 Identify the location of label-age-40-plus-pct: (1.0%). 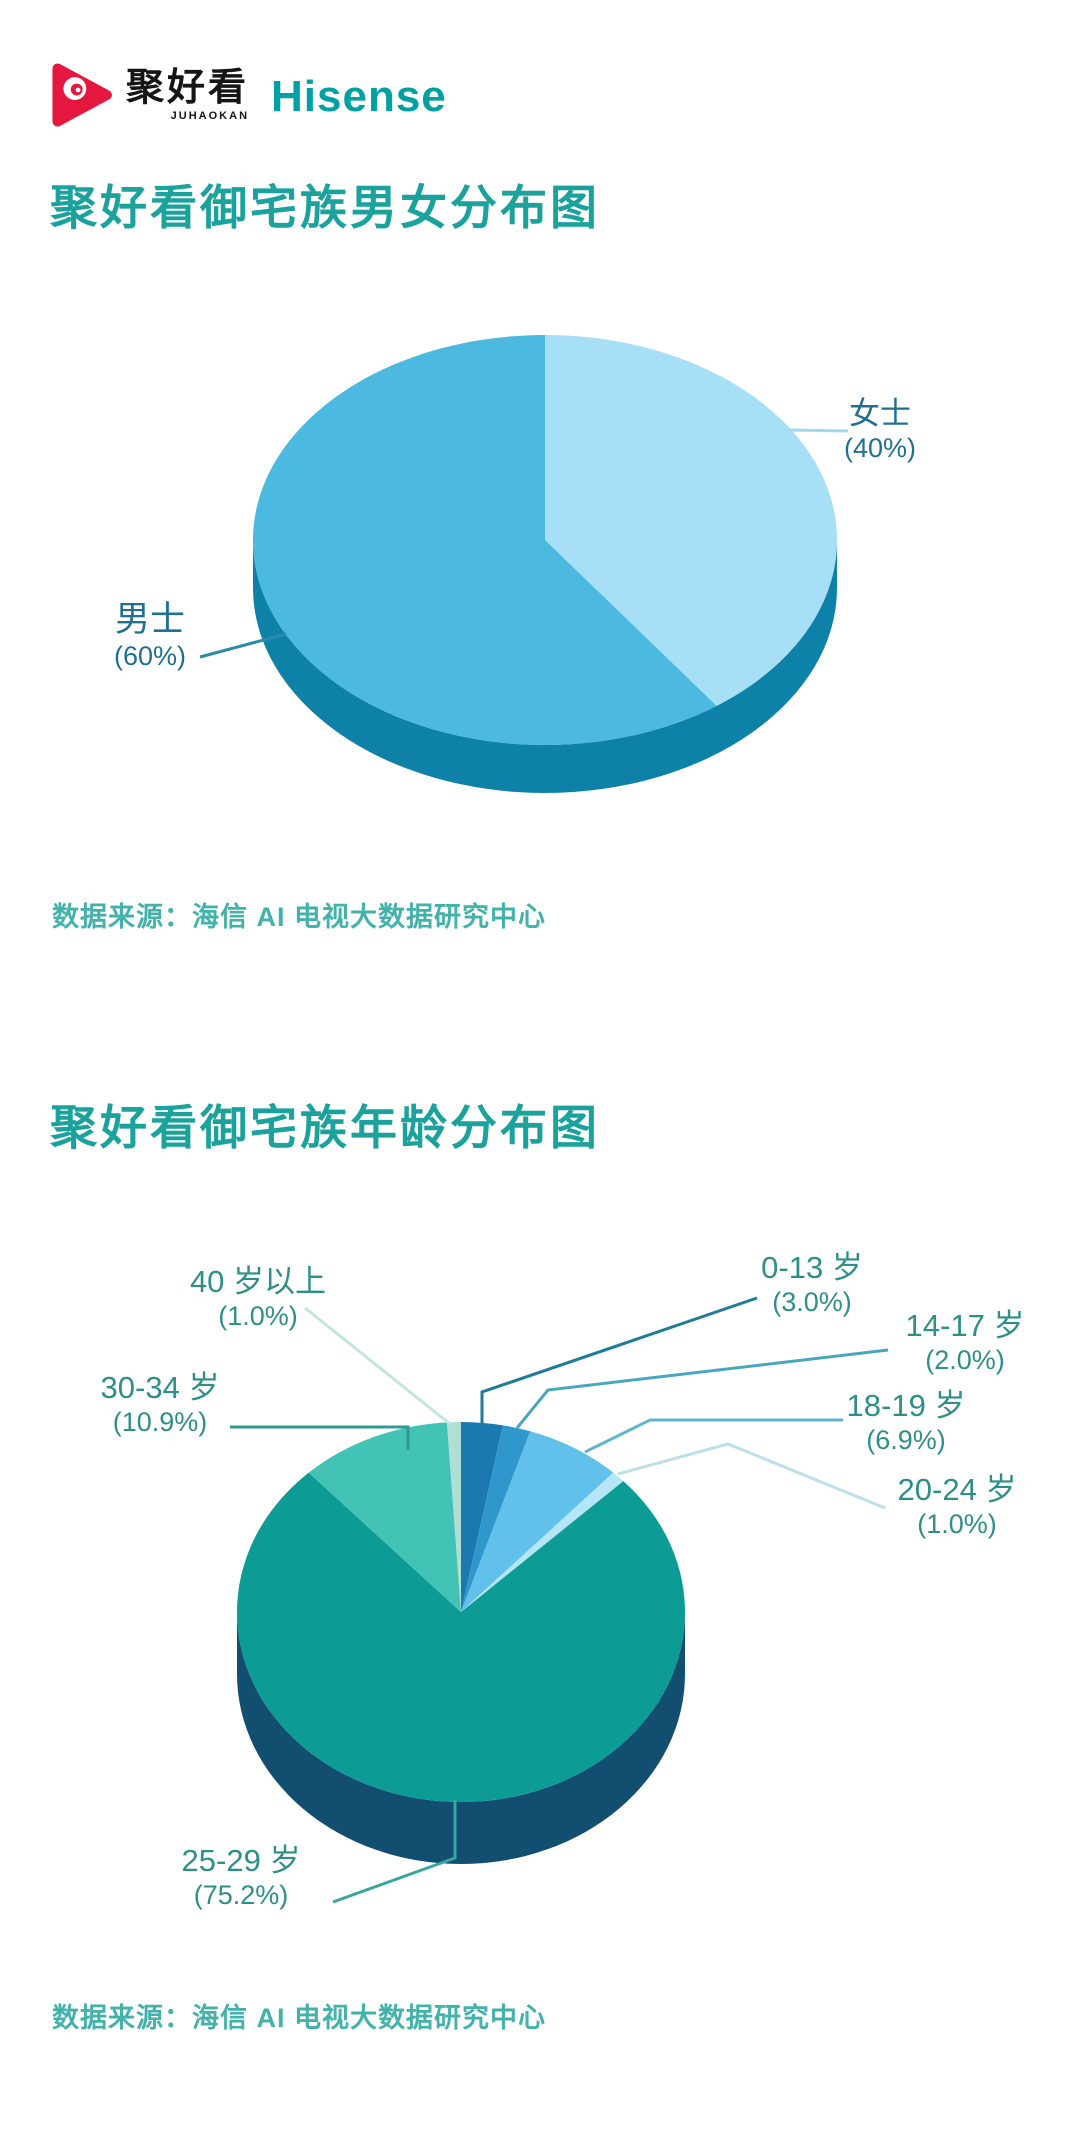
(258, 1315).